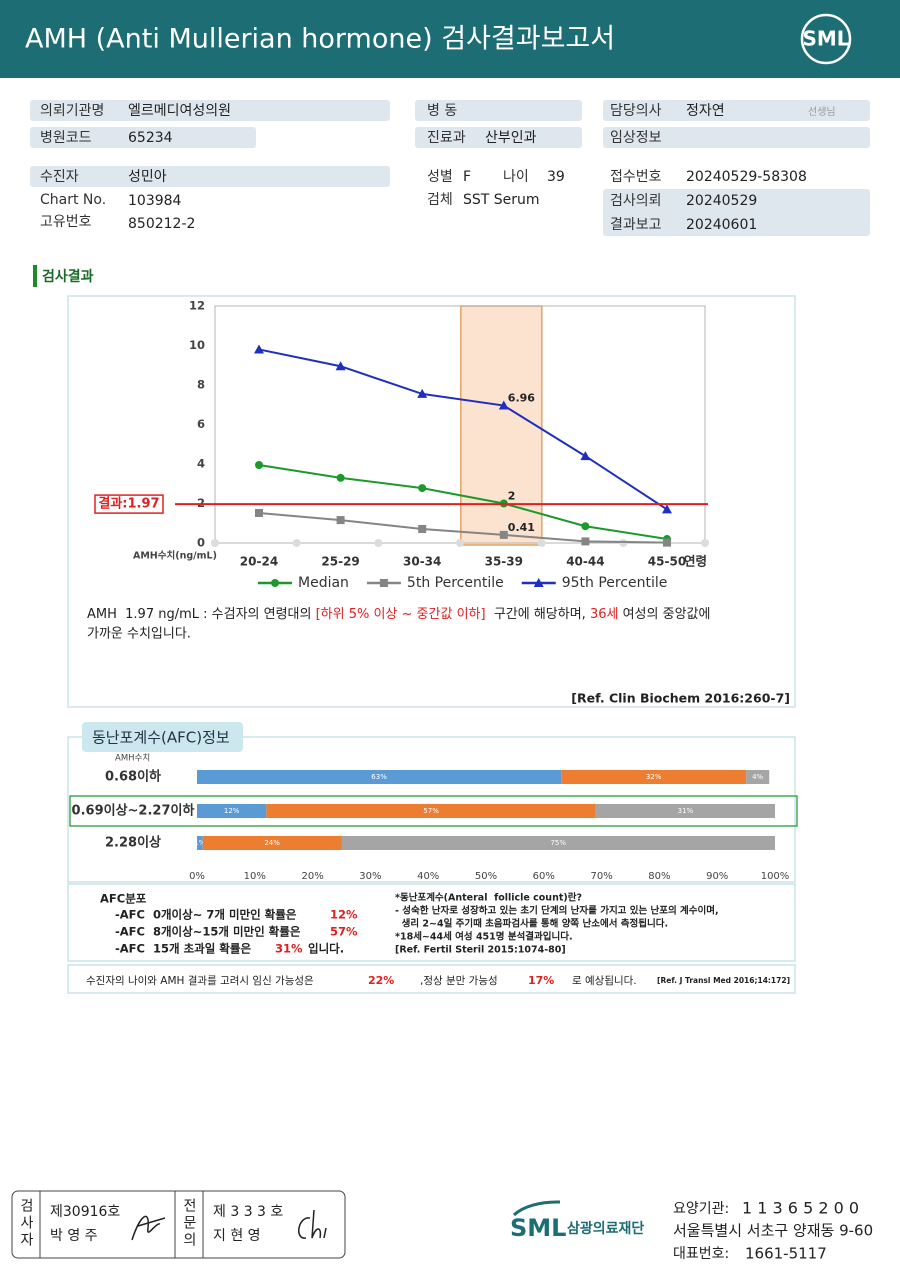  I want to click on field-label: 접수번호, so click(636, 177).